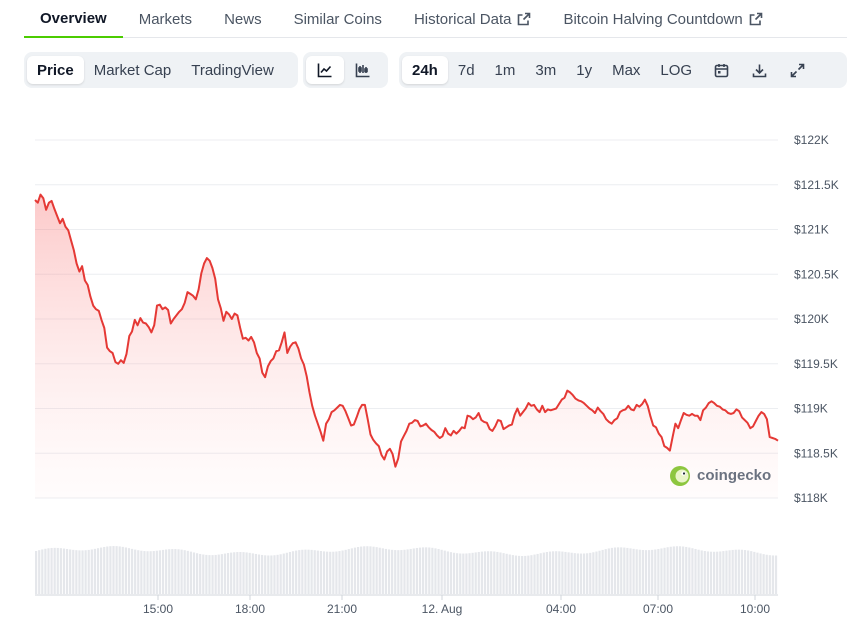  What do you see at coordinates (584, 70) in the screenshot?
I see `range-1y-button: 1y` at bounding box center [584, 70].